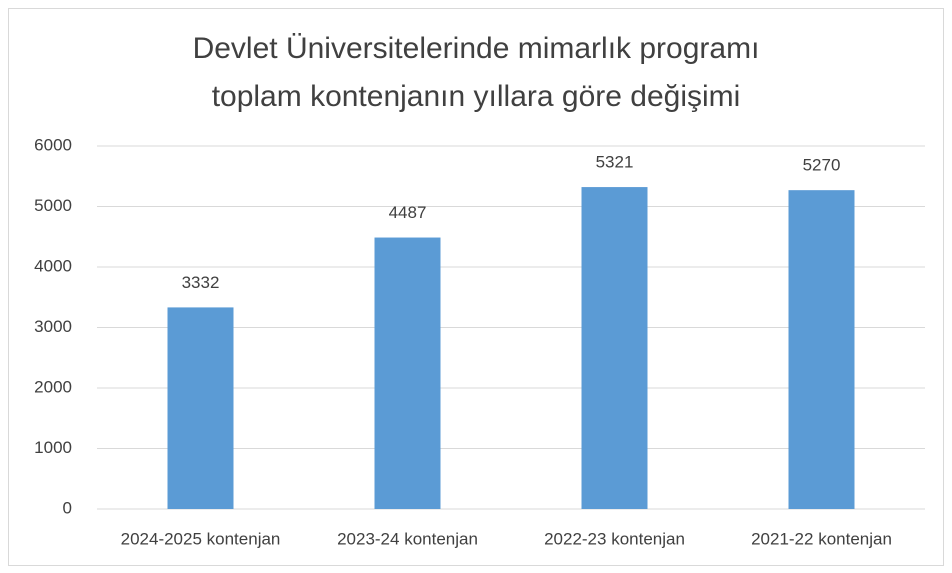 Image resolution: width=952 pixels, height=573 pixels. Describe the element at coordinates (53, 144) in the screenshot. I see `y-tick-label: 6000` at that location.